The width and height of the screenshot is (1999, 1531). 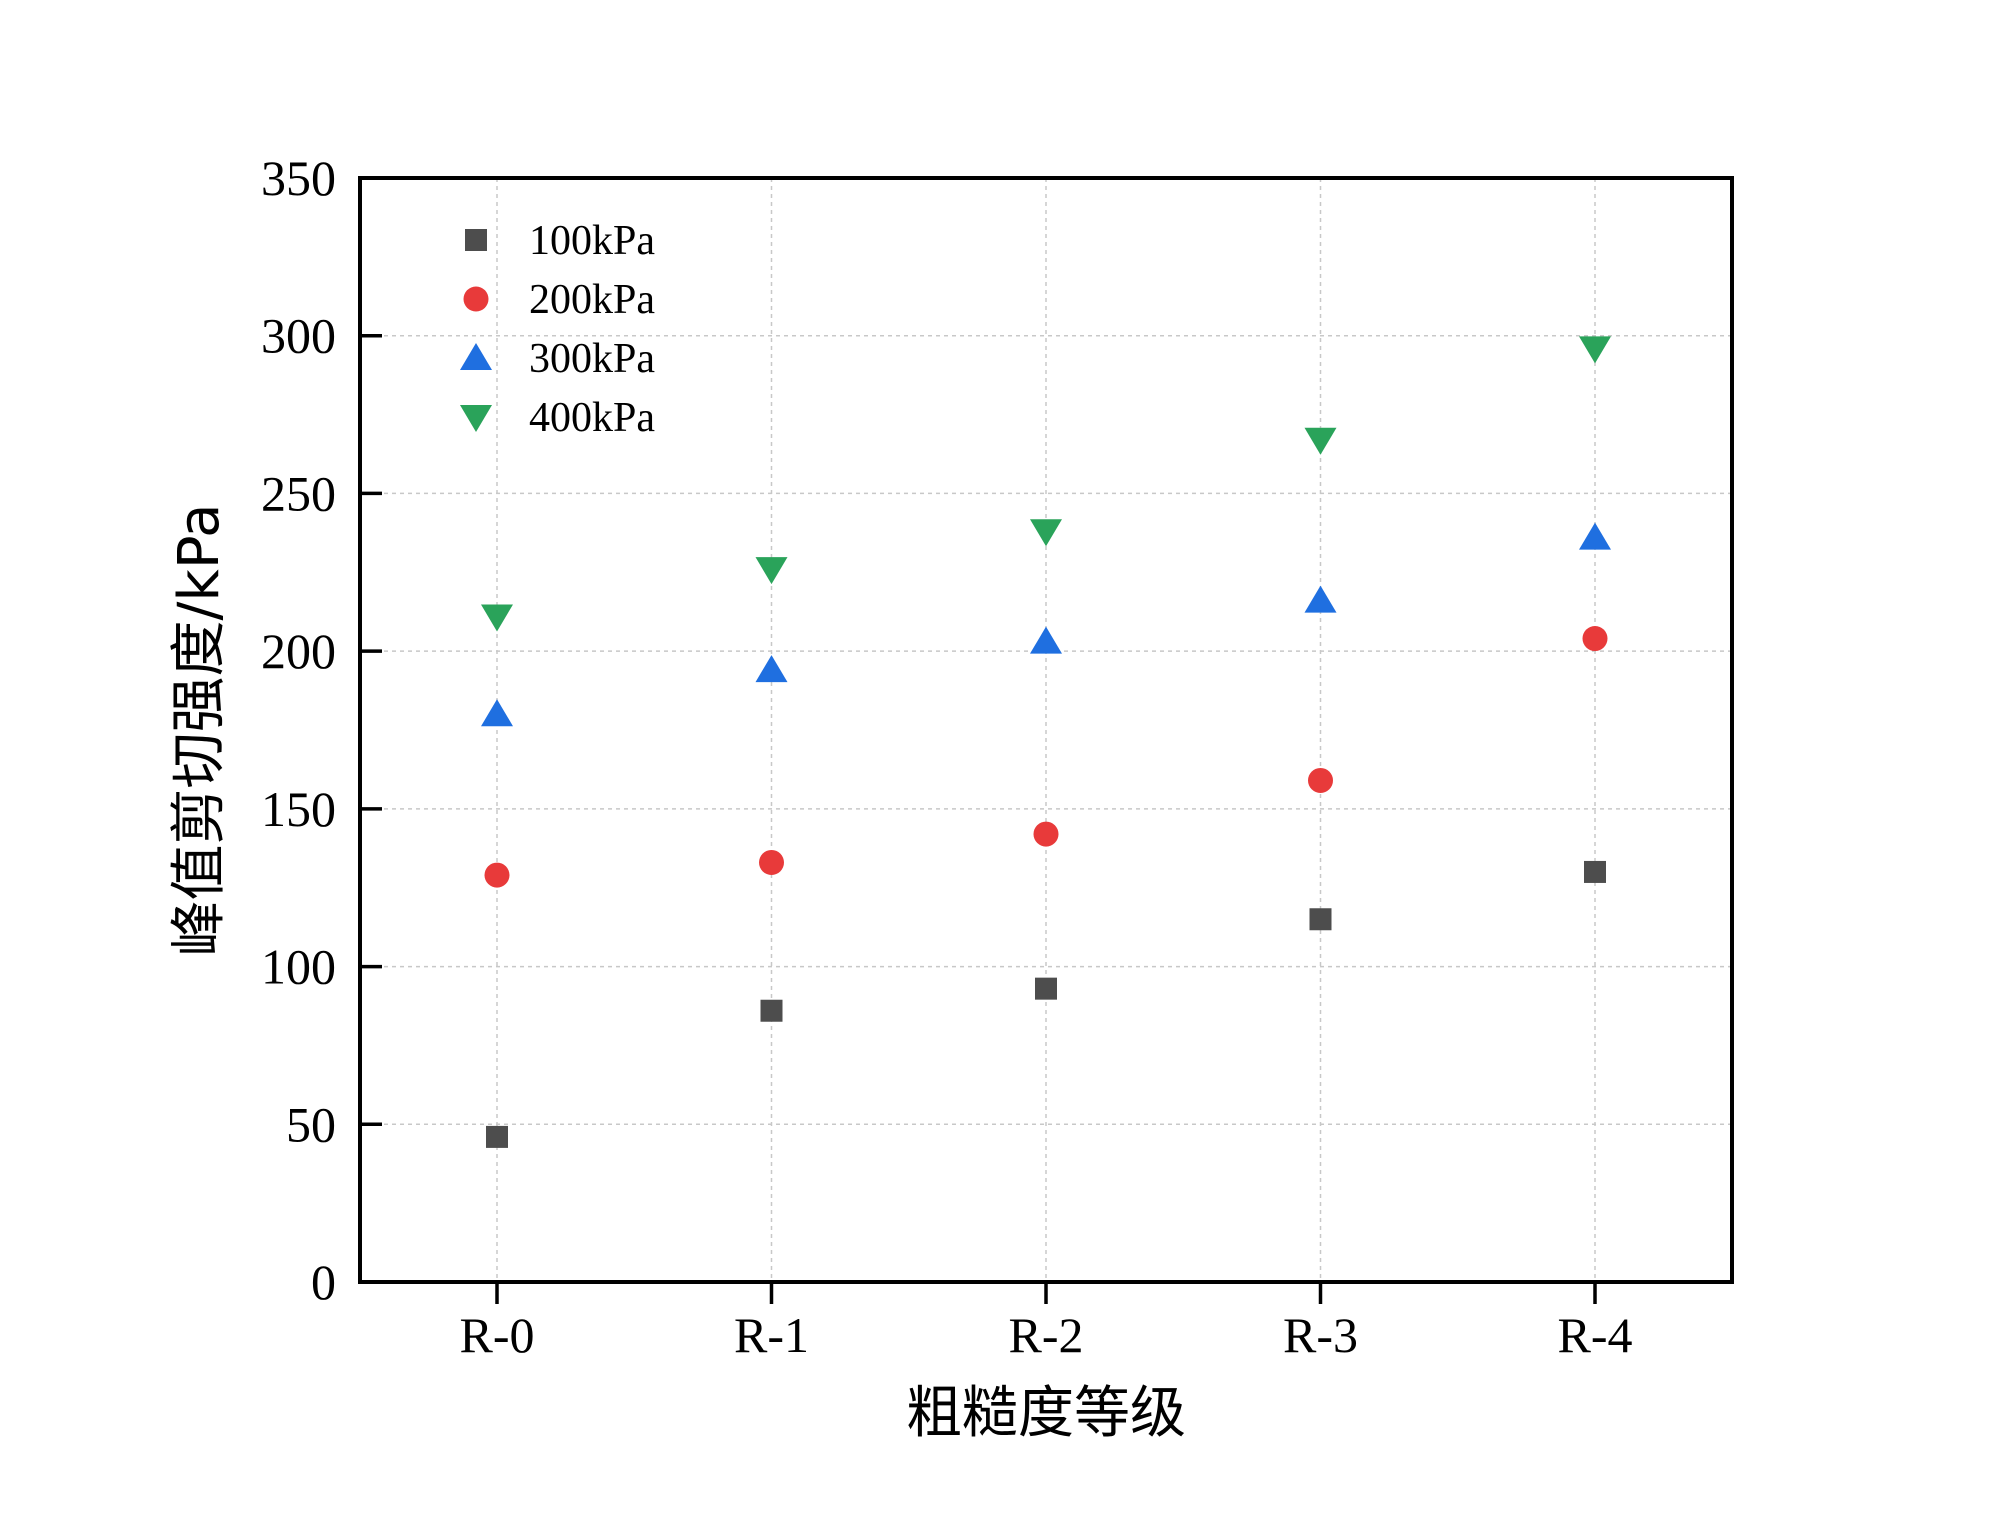 What do you see at coordinates (592, 418) in the screenshot?
I see `legend-label: 400kPa` at bounding box center [592, 418].